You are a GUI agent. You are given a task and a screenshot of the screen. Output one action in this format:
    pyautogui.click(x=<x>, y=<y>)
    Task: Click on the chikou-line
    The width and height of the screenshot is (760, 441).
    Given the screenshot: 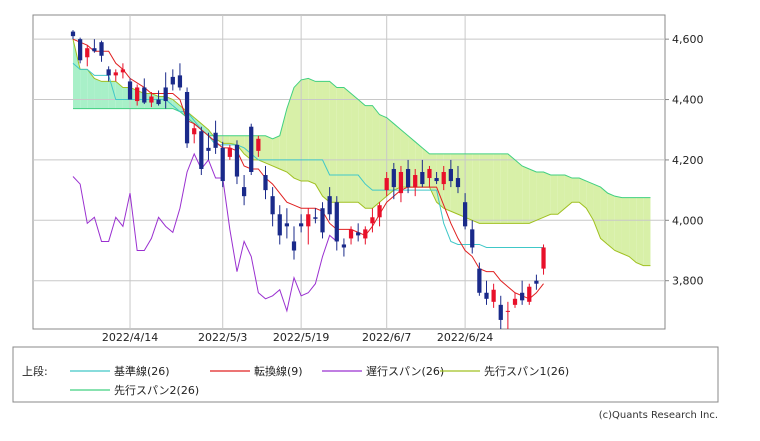 What is the action you would take?
    pyautogui.click(x=205, y=232)
    